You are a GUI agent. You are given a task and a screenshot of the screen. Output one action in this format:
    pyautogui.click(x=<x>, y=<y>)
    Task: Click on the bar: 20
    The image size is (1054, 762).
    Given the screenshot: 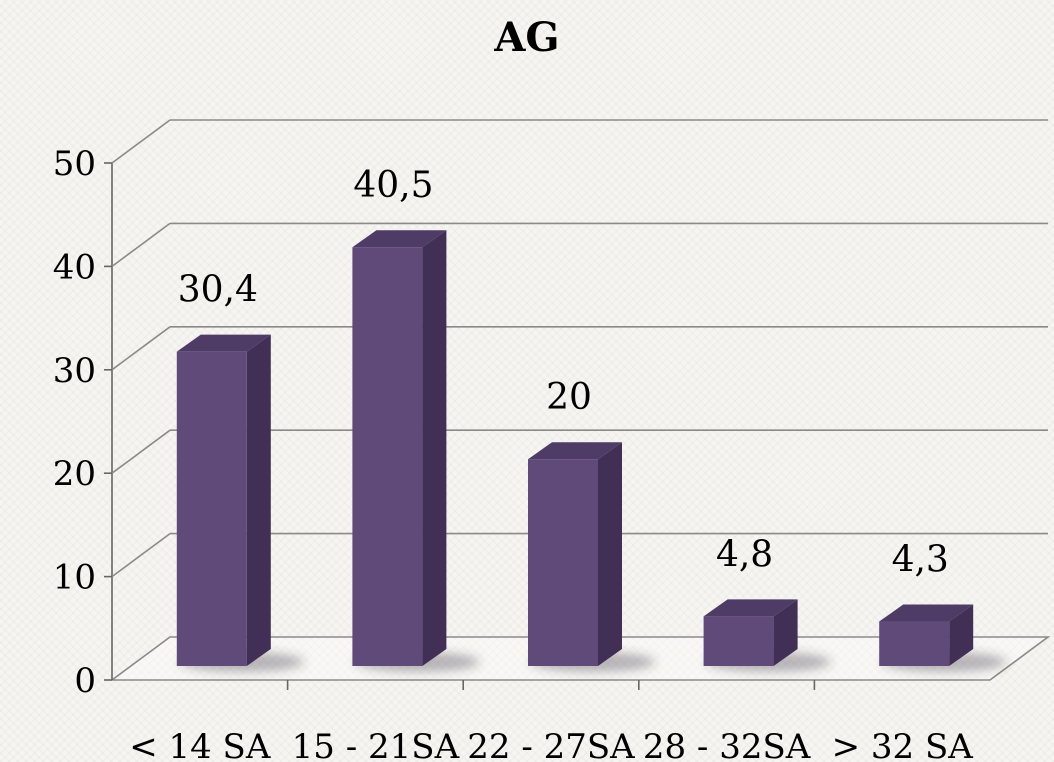 What is the action you would take?
    pyautogui.click(x=591, y=524)
    